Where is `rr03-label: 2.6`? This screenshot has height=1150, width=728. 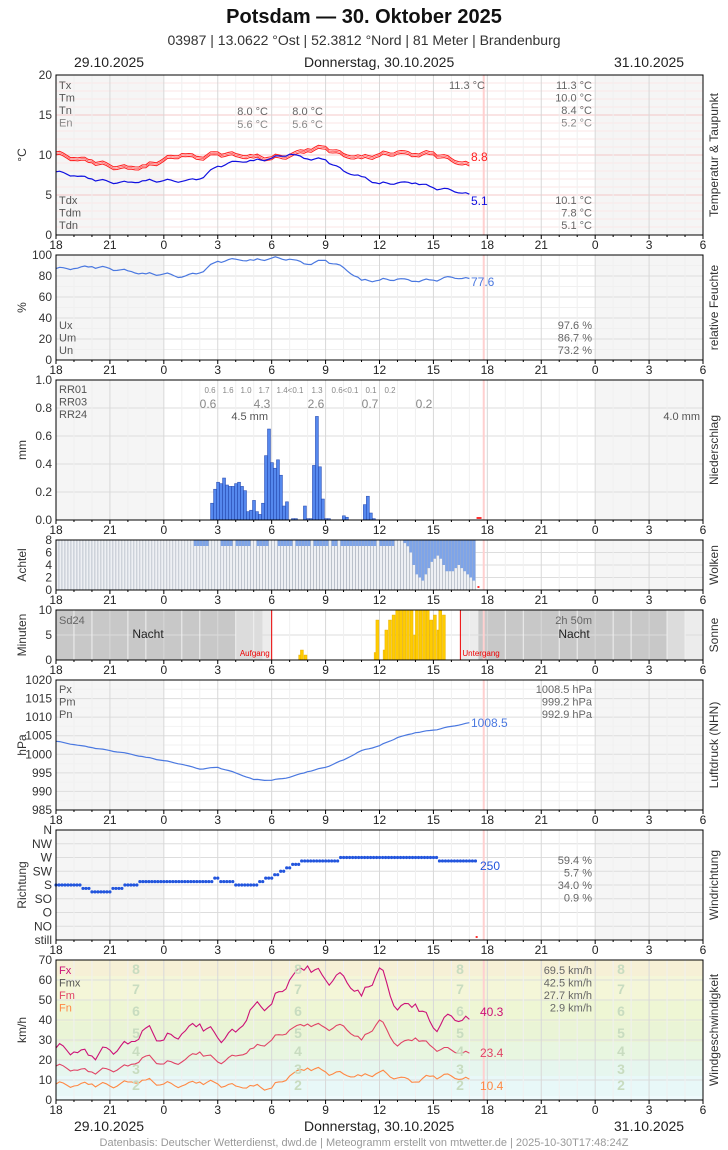
rr03-label: 2.6 is located at coordinates (316, 404).